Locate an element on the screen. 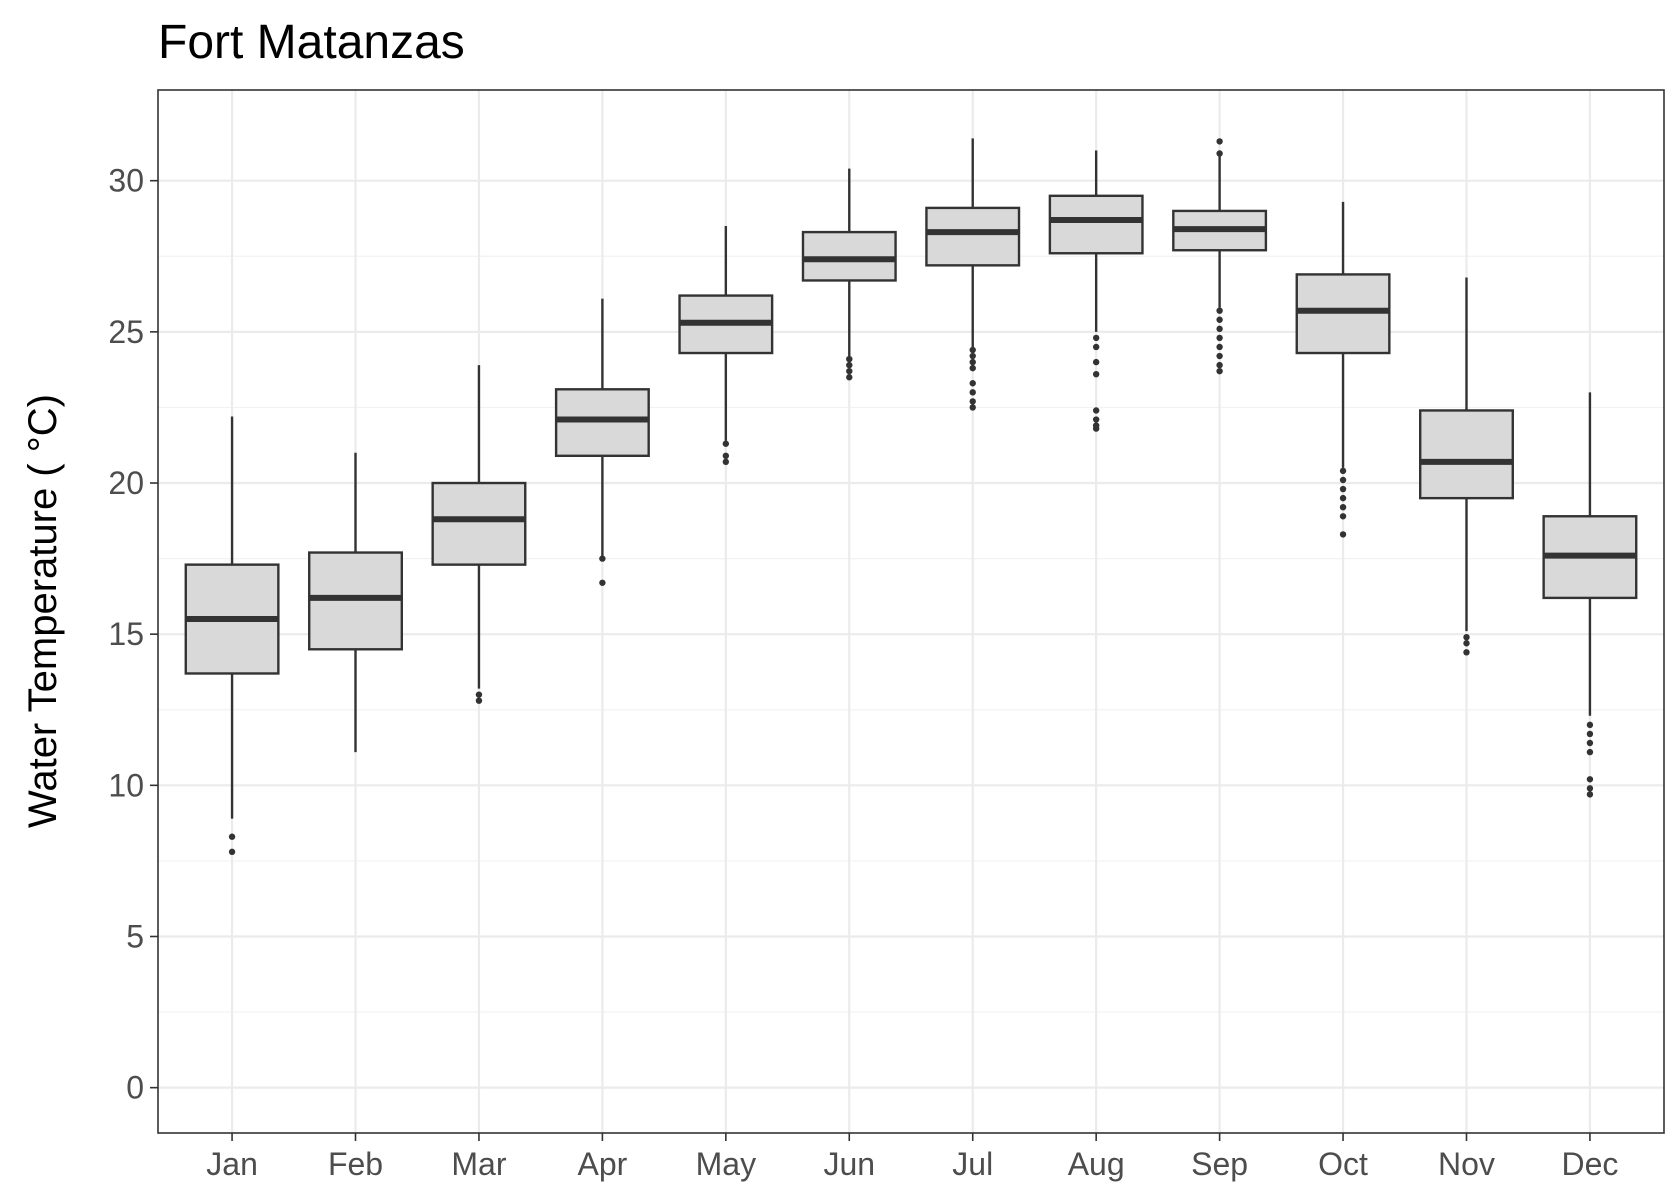 This screenshot has width=1680, height=1200. y-tick-label: 0 is located at coordinates (135, 1088).